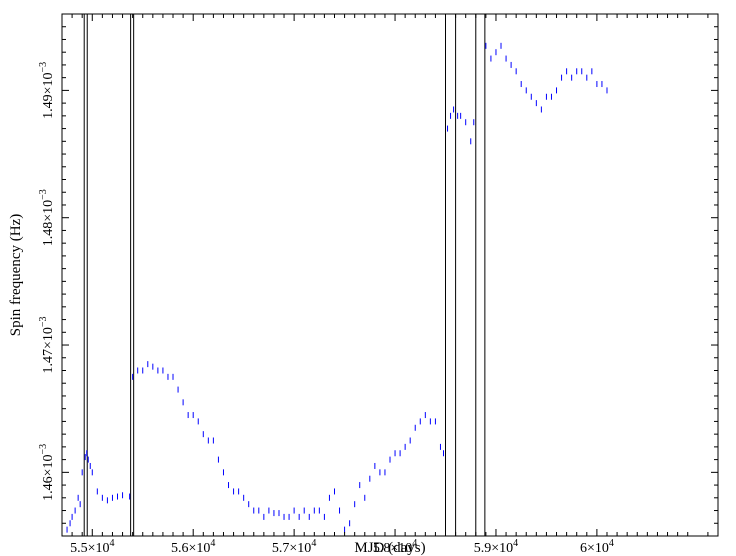 The width and height of the screenshot is (736, 556). Describe the element at coordinates (395, 547) in the screenshot. I see `x-tick-label: 5.8×10⁴` at that location.